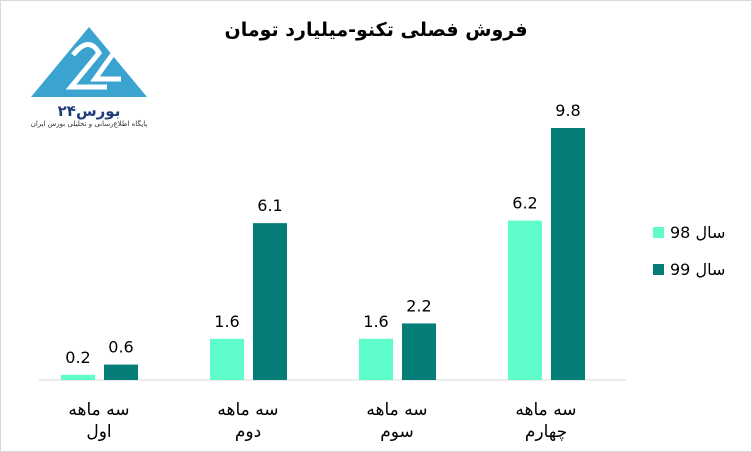  I want to click on legend-label: سال 98, so click(698, 232).